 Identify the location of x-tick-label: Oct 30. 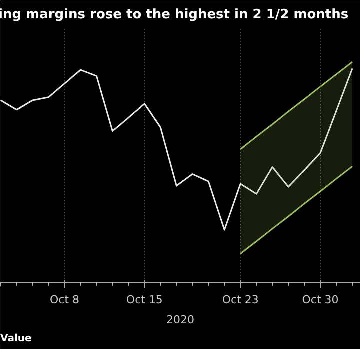
(320, 300).